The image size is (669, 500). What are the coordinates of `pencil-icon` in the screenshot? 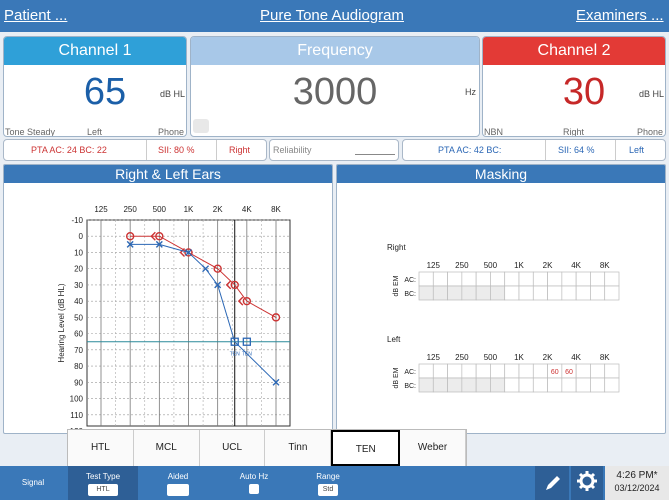 It's located at (553, 483).